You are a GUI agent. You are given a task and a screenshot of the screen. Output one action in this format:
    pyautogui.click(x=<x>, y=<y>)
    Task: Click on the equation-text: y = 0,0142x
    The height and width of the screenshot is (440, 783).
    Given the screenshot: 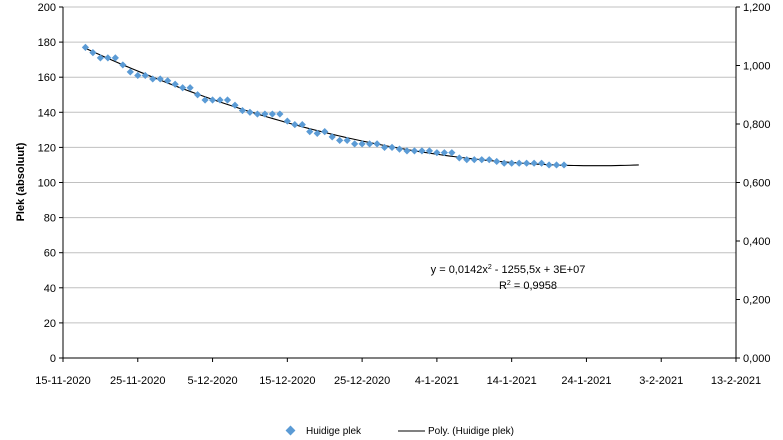 What is the action you would take?
    pyautogui.click(x=460, y=270)
    